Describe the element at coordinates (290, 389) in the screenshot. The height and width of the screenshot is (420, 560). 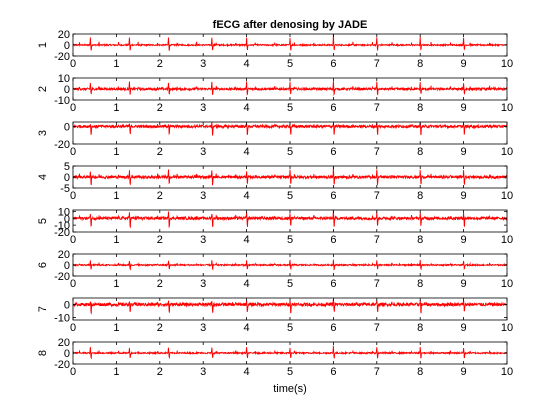
I see `x-axis-label: time(s)` at that location.